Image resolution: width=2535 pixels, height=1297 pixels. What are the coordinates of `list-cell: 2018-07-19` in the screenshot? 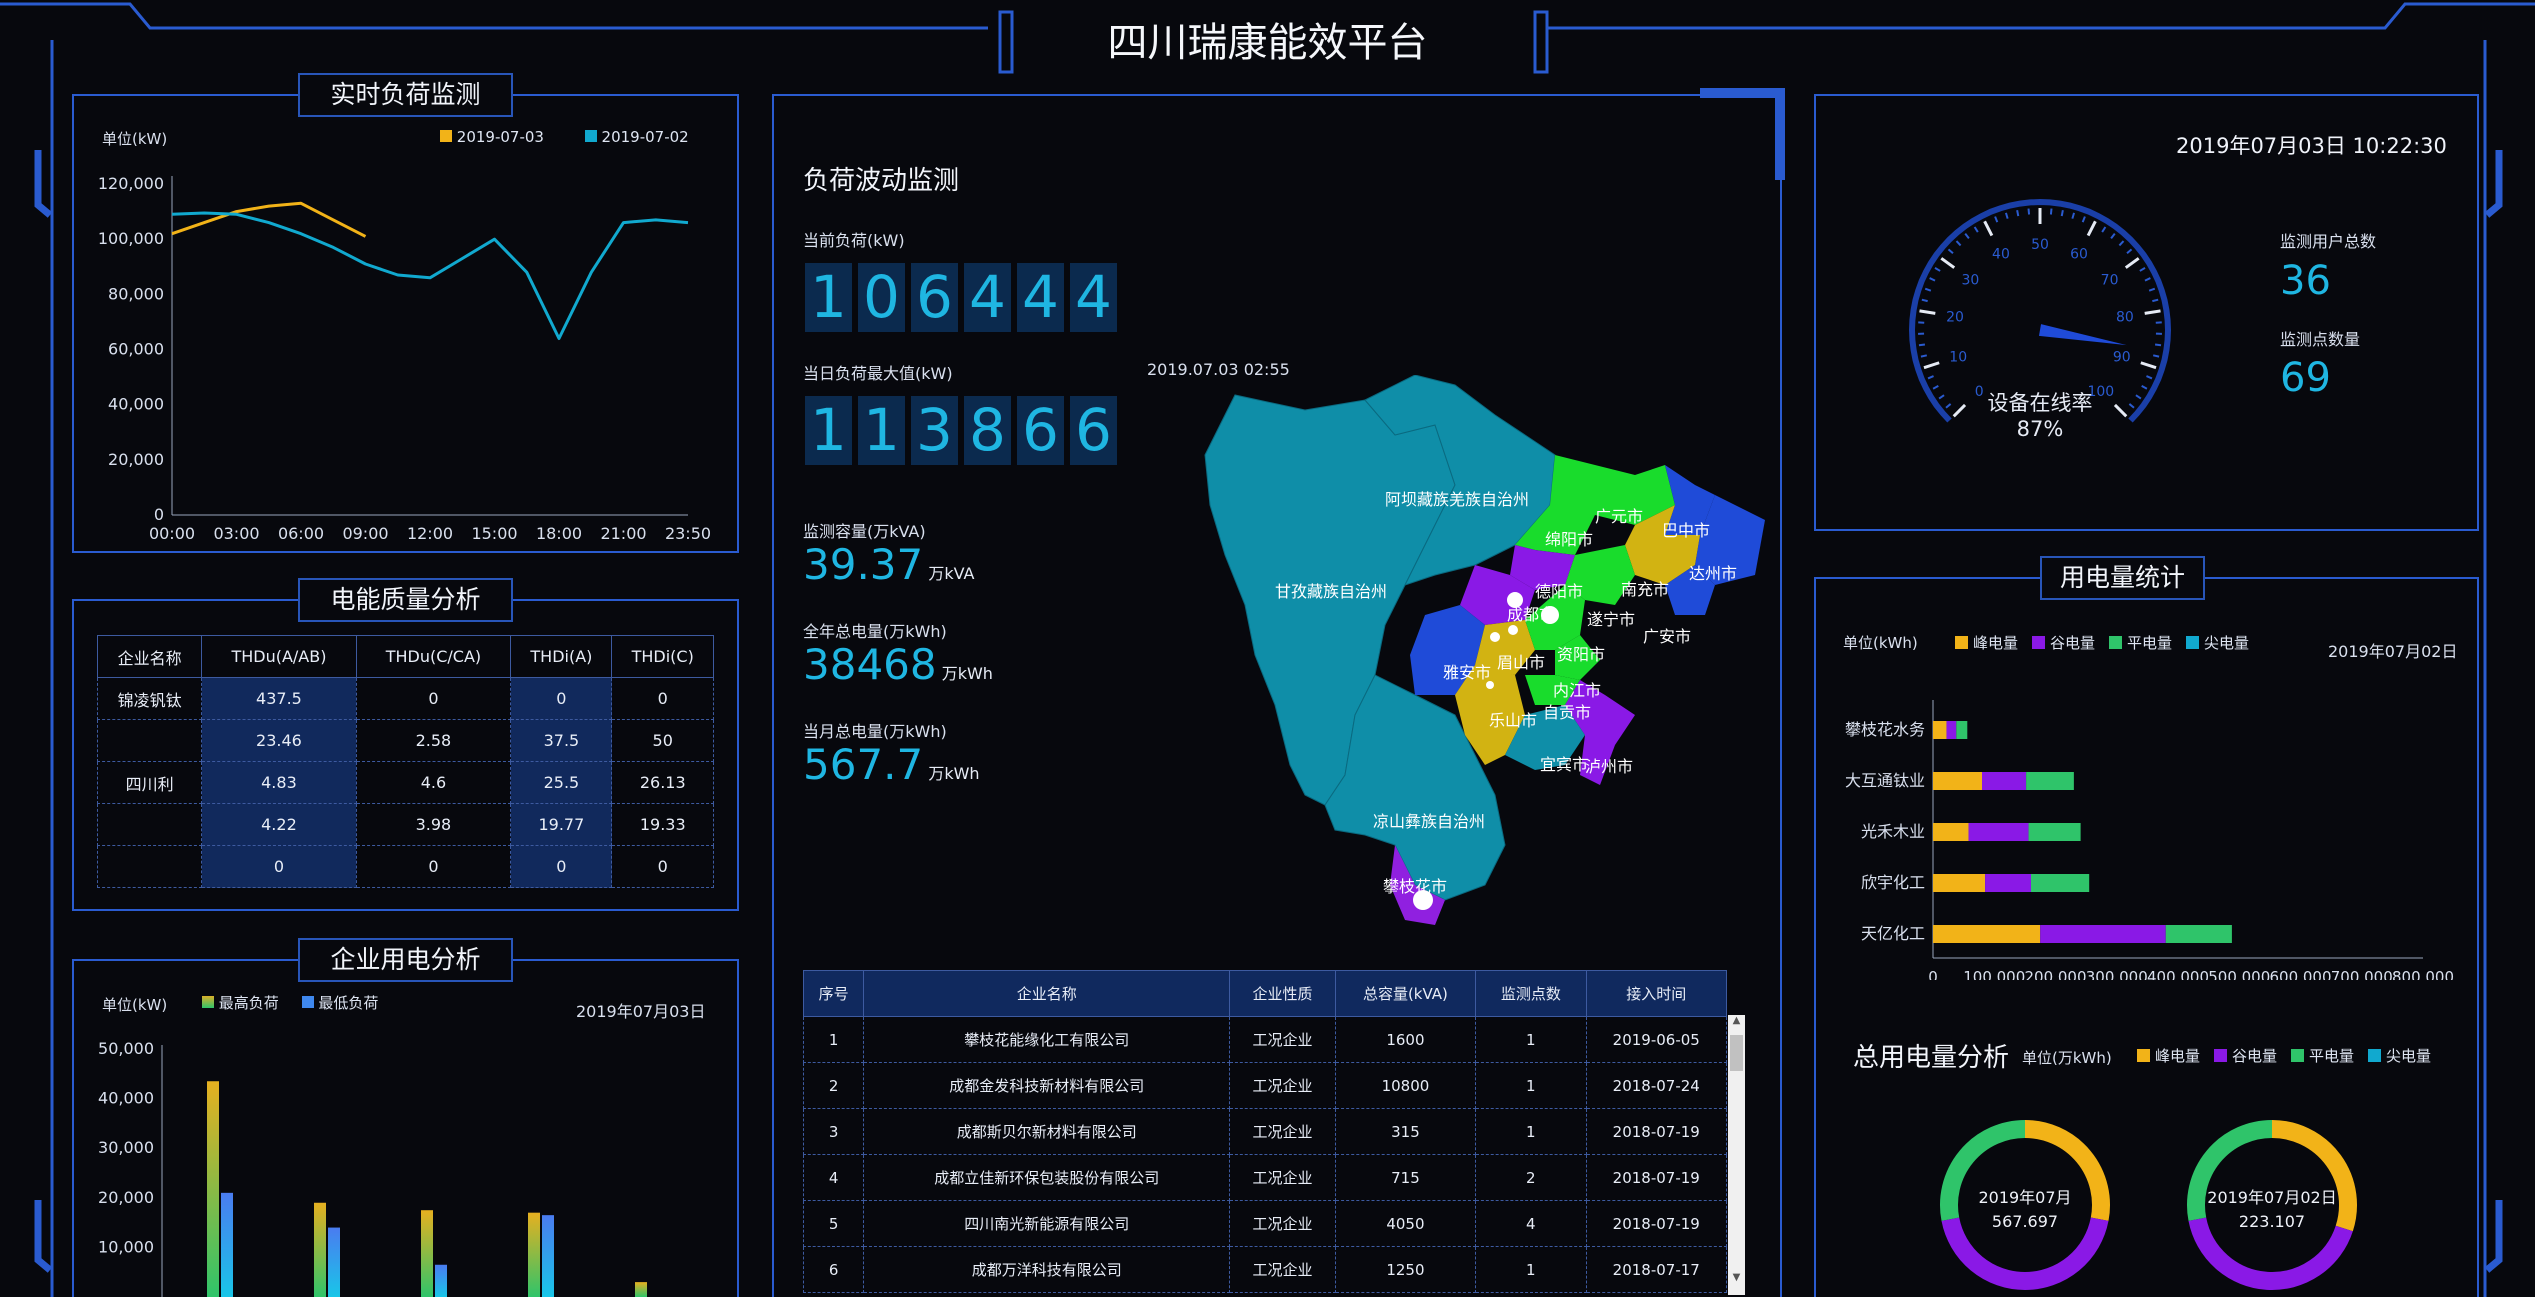 It's located at (1656, 1177).